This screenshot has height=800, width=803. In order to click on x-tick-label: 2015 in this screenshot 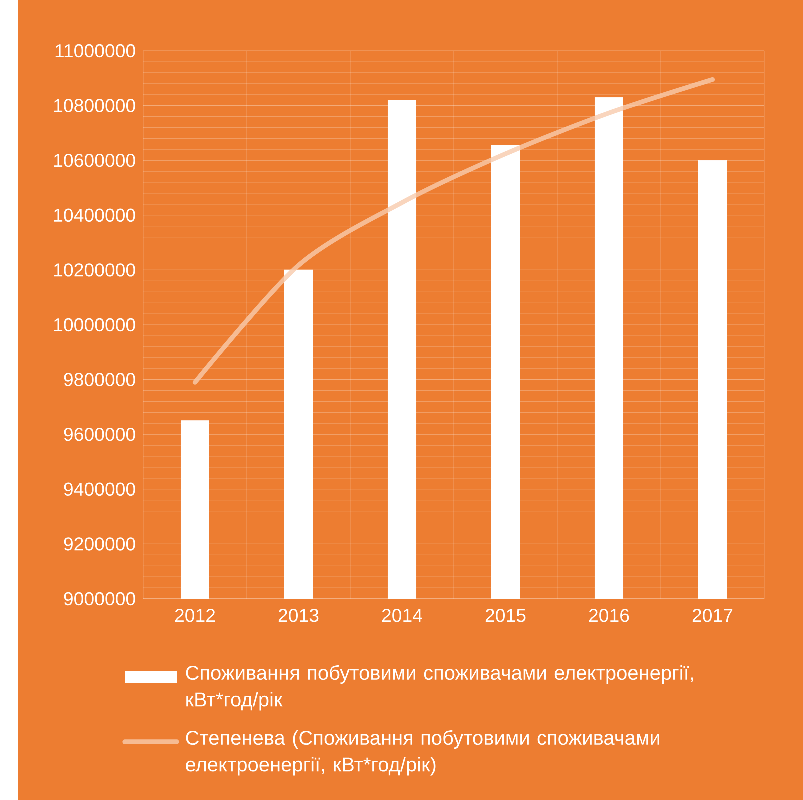, I will do `click(506, 615)`.